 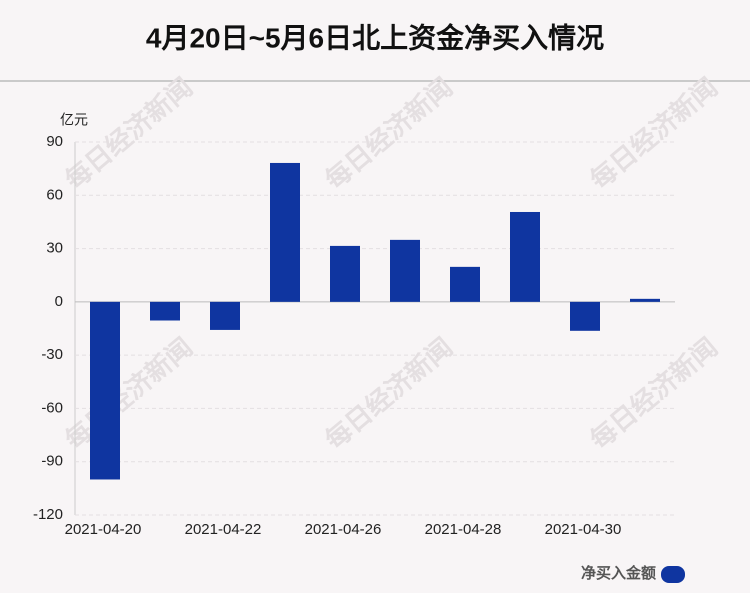 What do you see at coordinates (54, 141) in the screenshot?
I see `y-tick-label: 90` at bounding box center [54, 141].